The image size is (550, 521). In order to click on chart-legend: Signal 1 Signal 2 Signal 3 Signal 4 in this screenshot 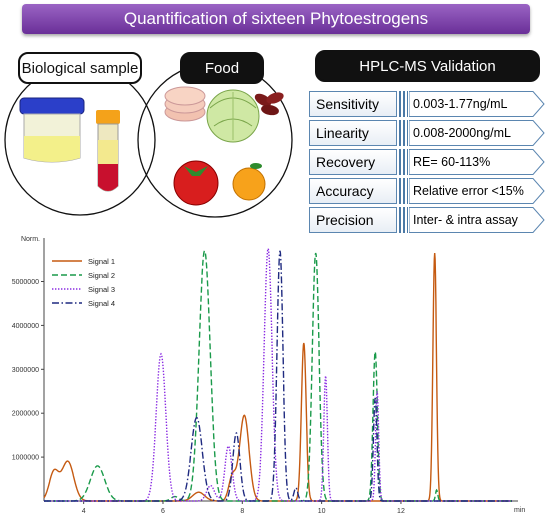, I will do `click(83, 282)`.